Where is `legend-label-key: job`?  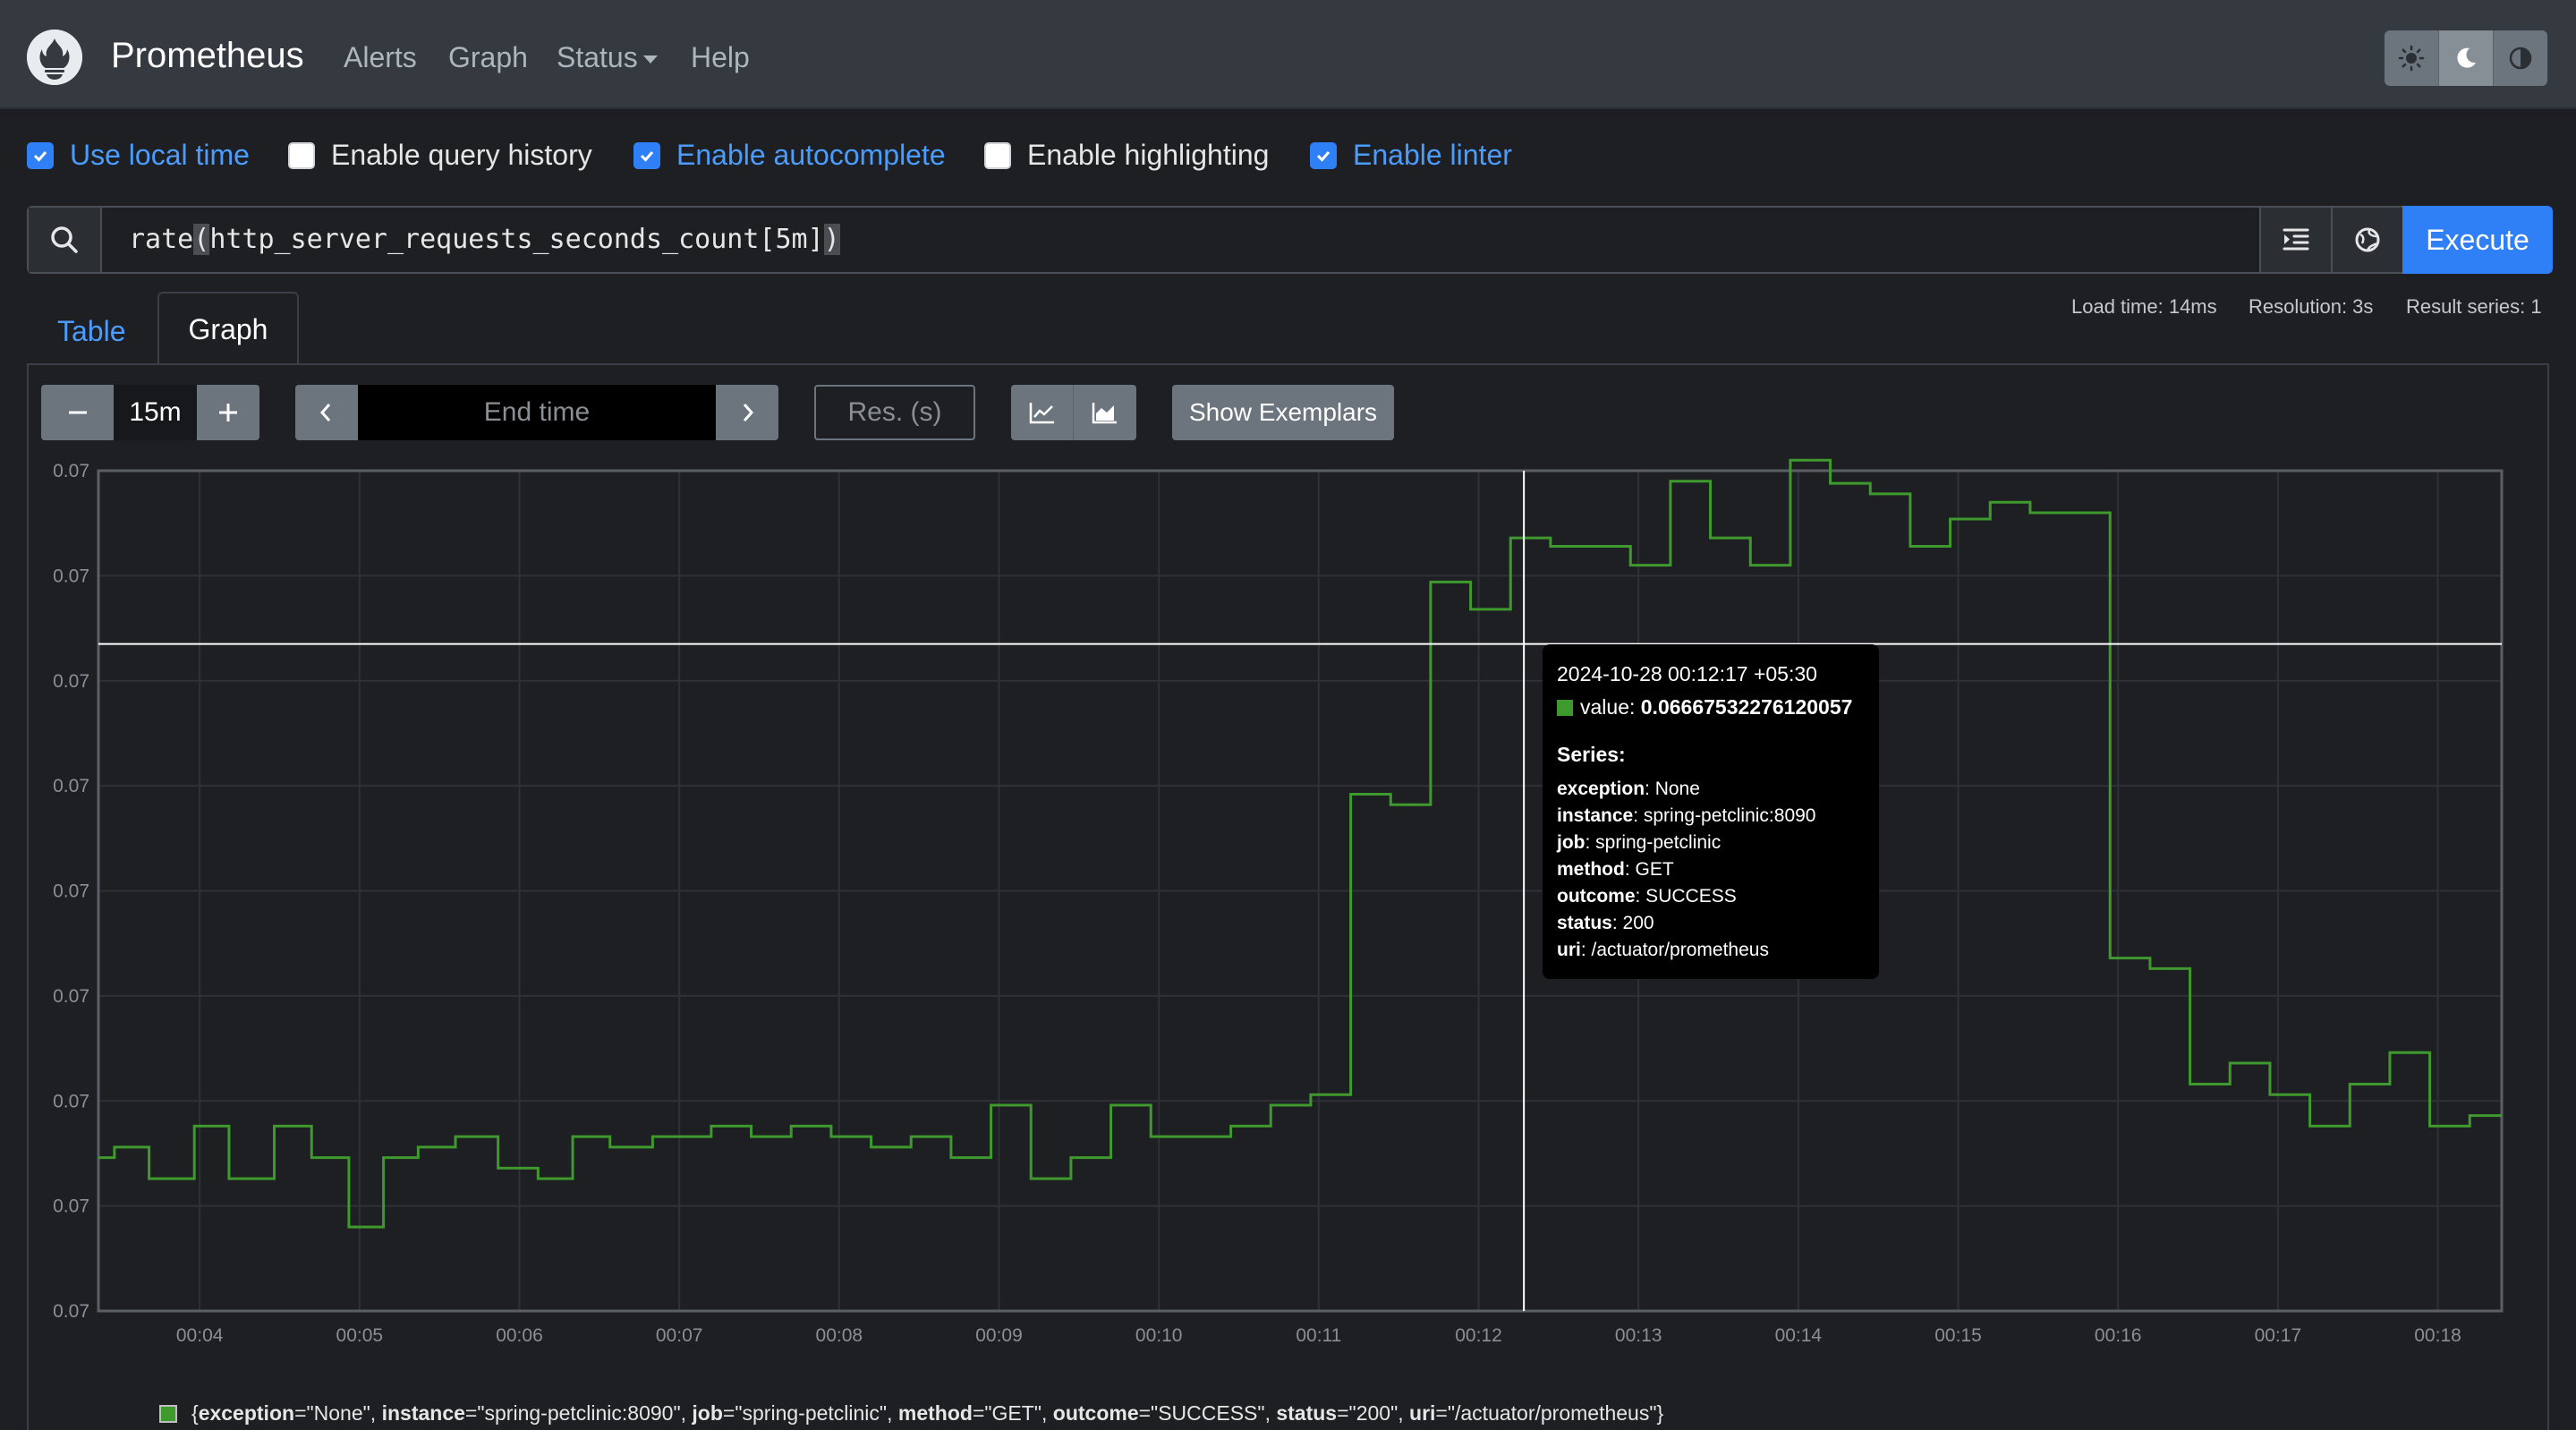
legend-label-key: job is located at coordinates (707, 1413).